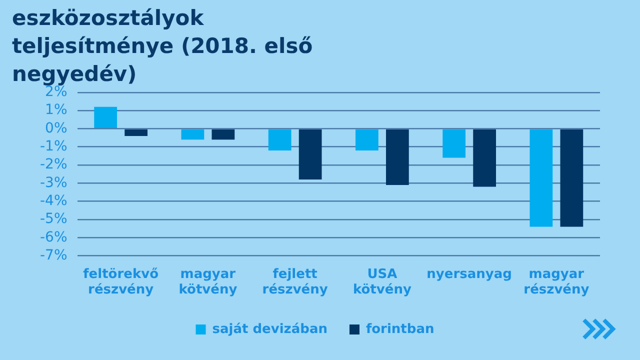 The width and height of the screenshot is (640, 360). I want to click on legend-label: saját devizában, so click(270, 329).